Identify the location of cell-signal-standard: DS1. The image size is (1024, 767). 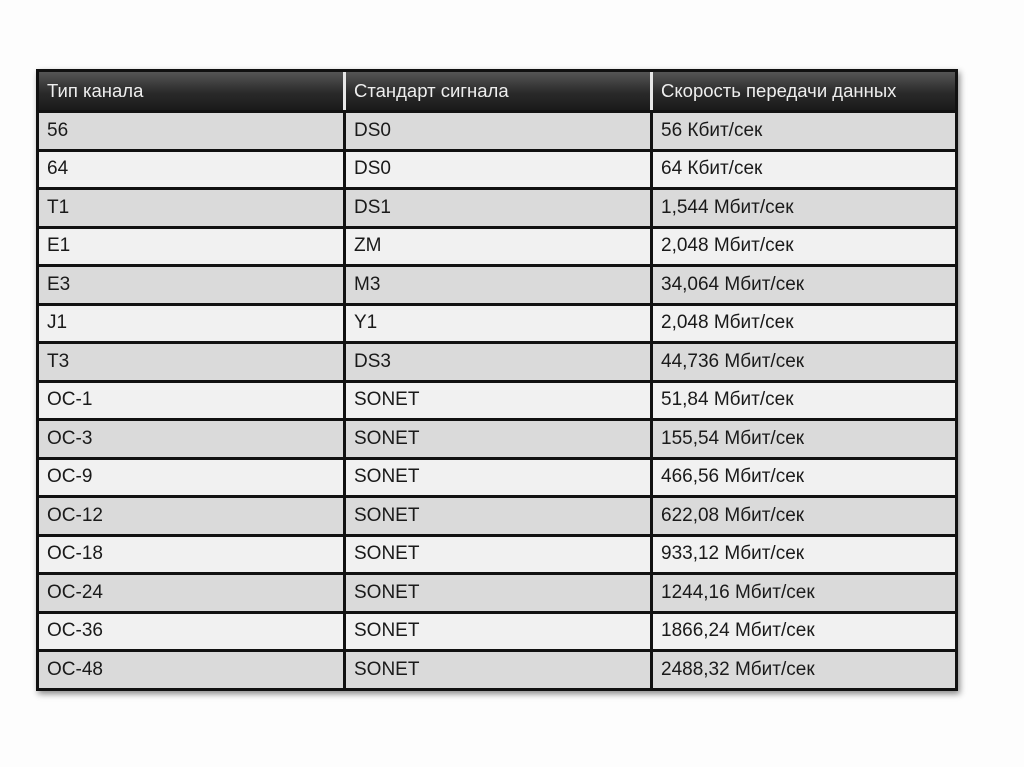
(499, 208).